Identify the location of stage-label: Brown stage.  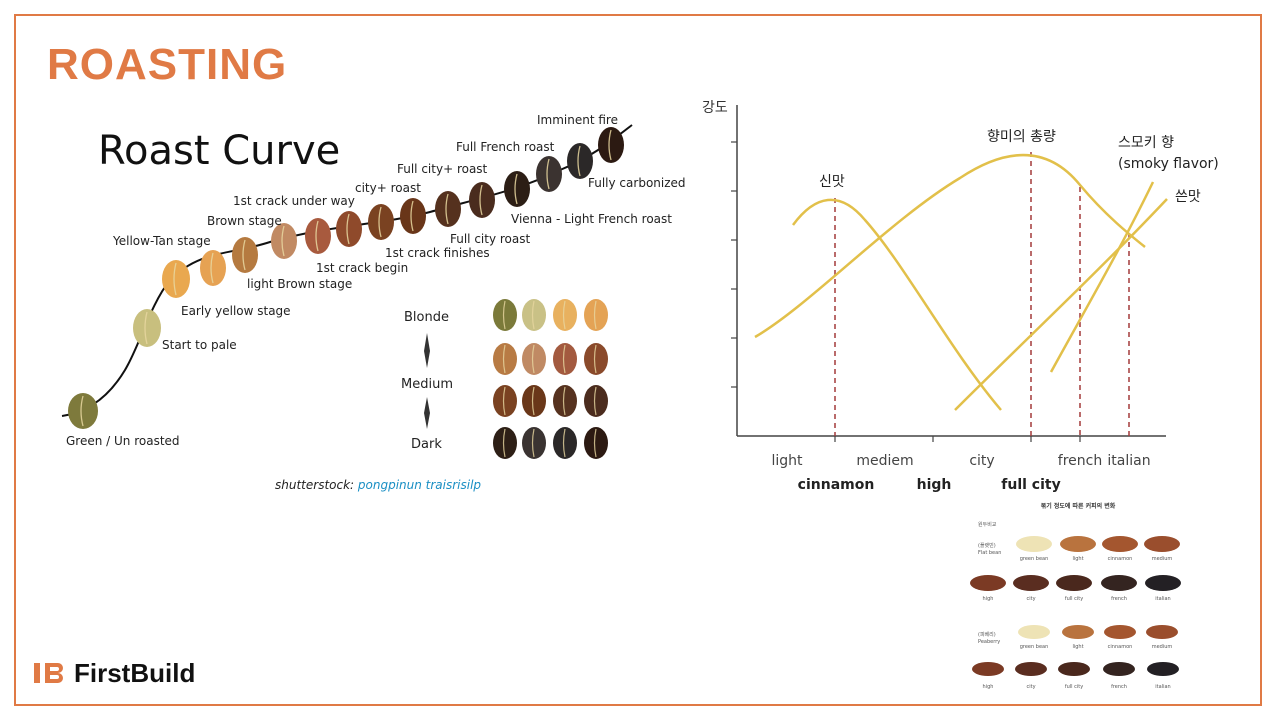
(244, 221).